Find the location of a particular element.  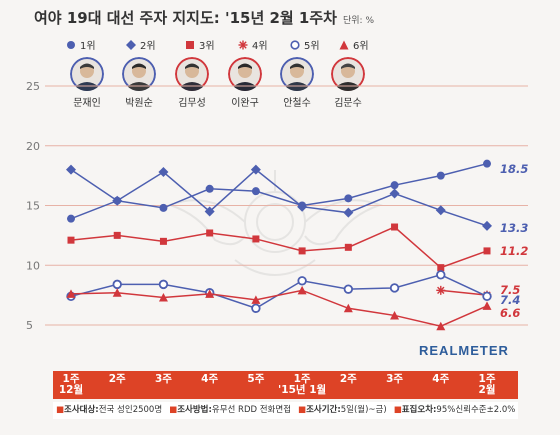

x-tick-week: 4주 is located at coordinates (210, 379).